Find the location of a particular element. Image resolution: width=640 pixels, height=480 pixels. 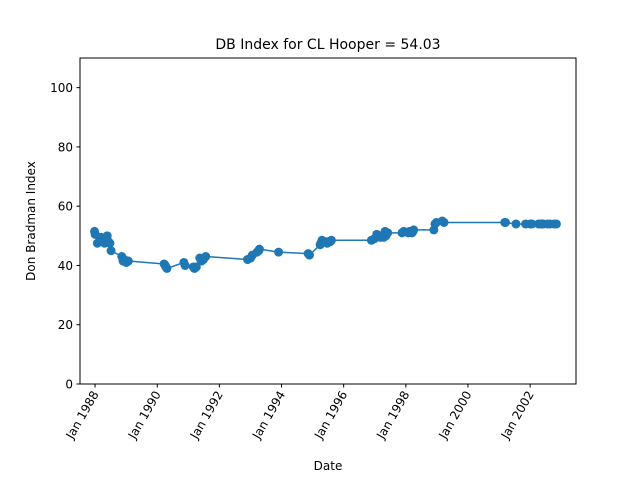

y-tick-label: 20 is located at coordinates (65, 325).